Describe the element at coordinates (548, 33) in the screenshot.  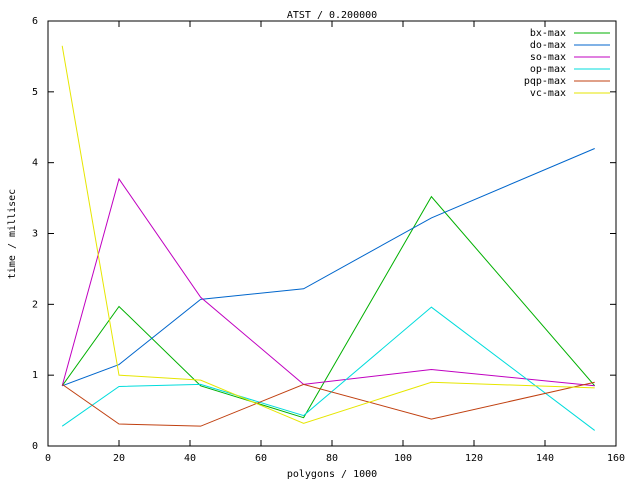
I see `legend-label: bx-max` at that location.